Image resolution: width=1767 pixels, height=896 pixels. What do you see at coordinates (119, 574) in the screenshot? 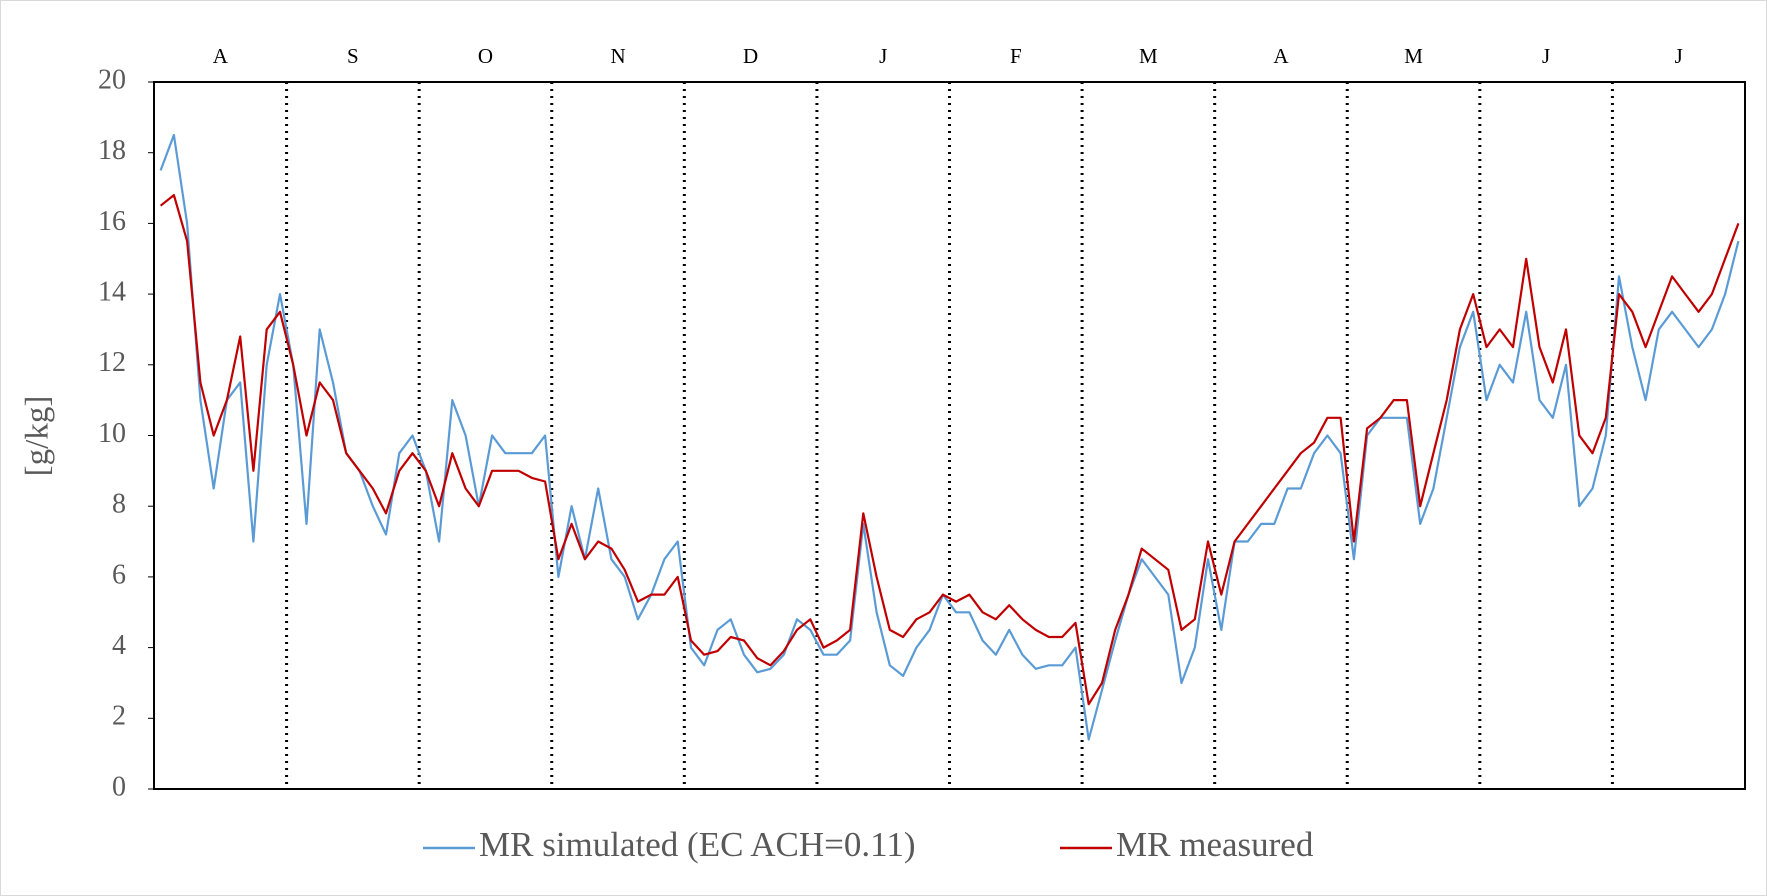
I see `y-tick-label: 6` at bounding box center [119, 574].